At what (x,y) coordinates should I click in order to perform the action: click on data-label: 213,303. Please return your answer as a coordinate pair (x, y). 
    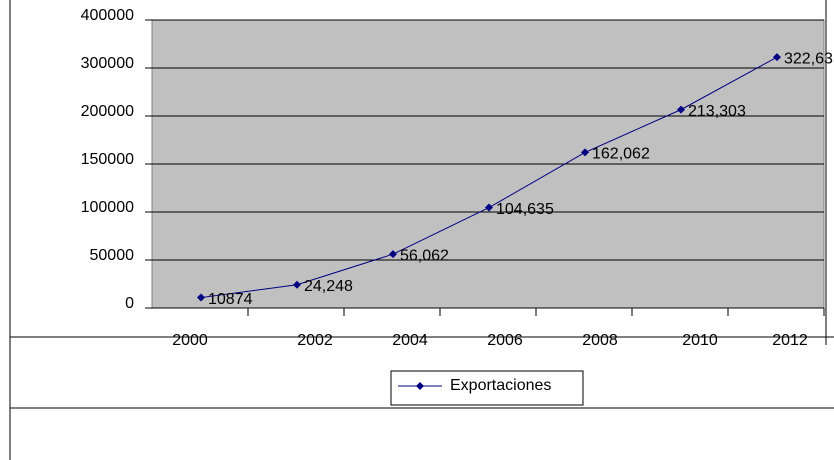
    Looking at the image, I should click on (717, 111).